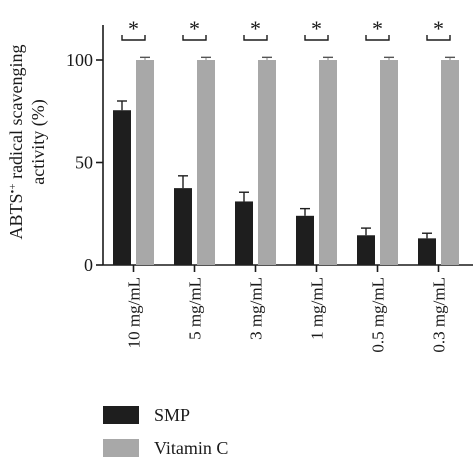 This screenshot has width=474, height=474. Describe the element at coordinates (317, 308) in the screenshot. I see `x-tick-label: 1 mg/mL` at that location.